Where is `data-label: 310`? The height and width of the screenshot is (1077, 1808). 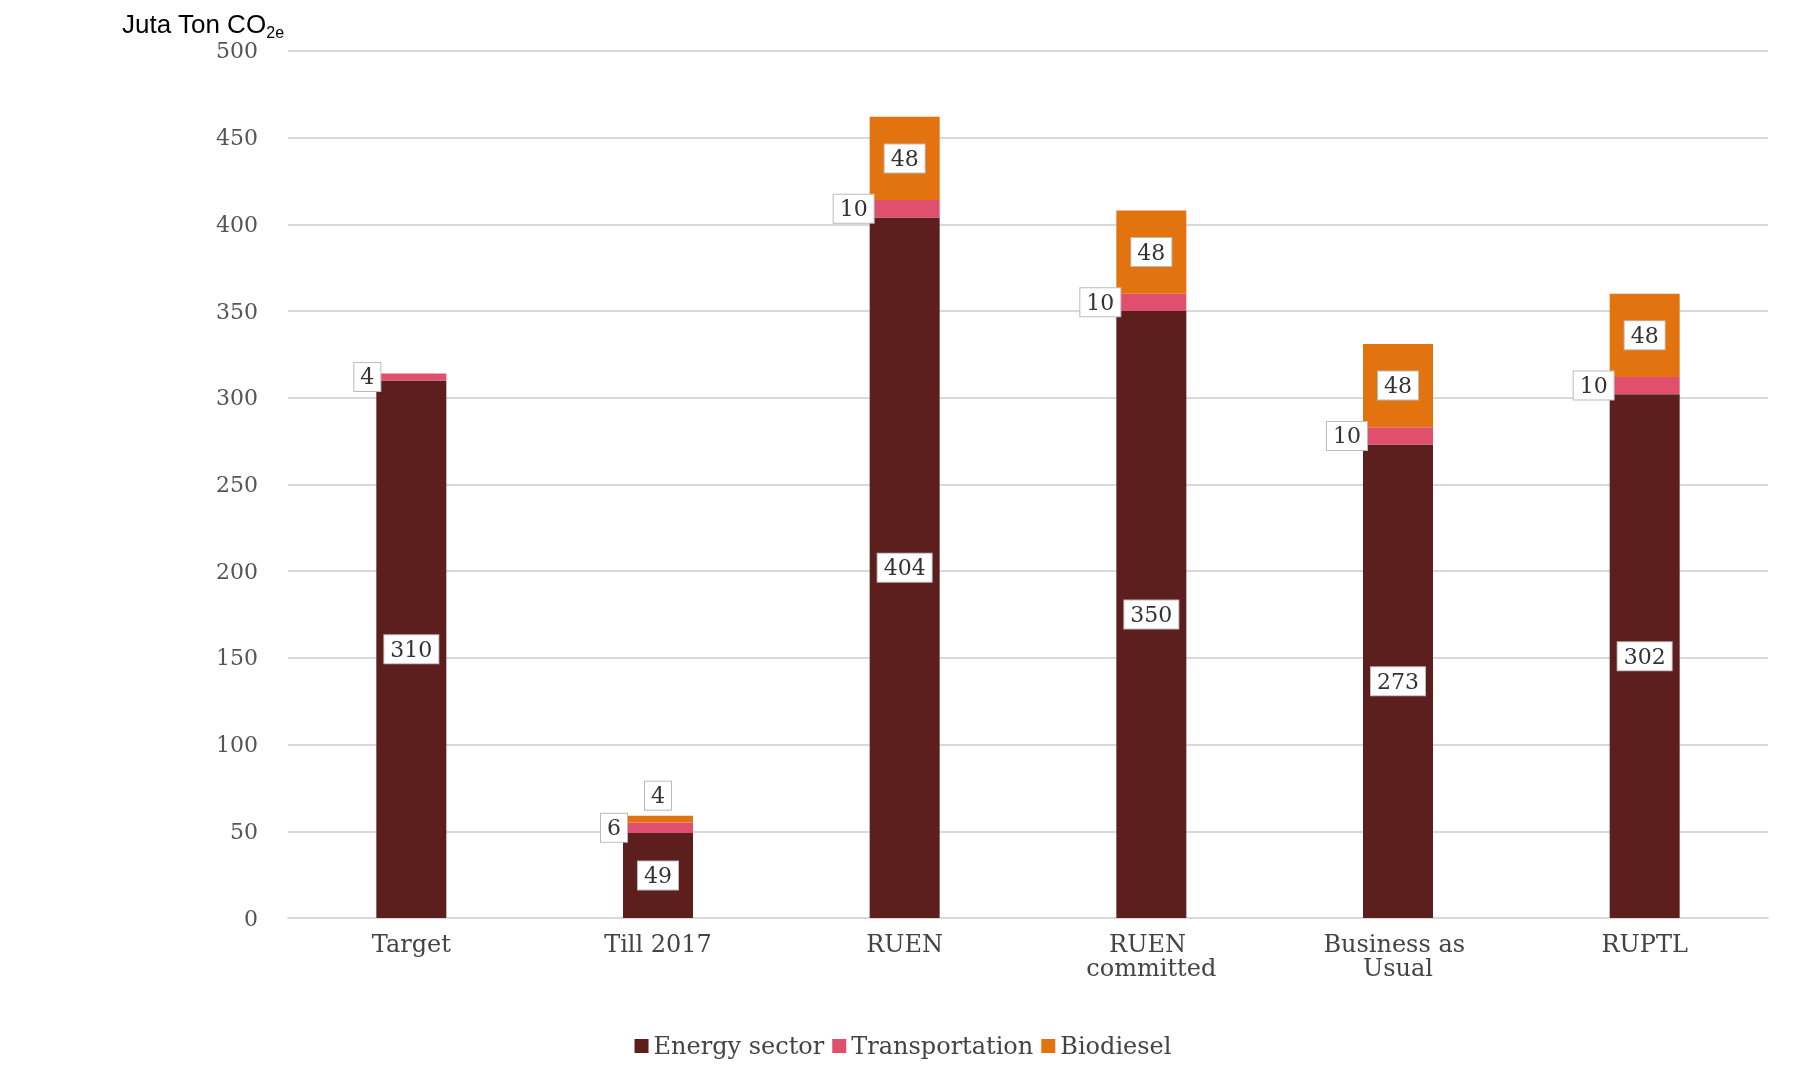
data-label: 310 is located at coordinates (411, 649).